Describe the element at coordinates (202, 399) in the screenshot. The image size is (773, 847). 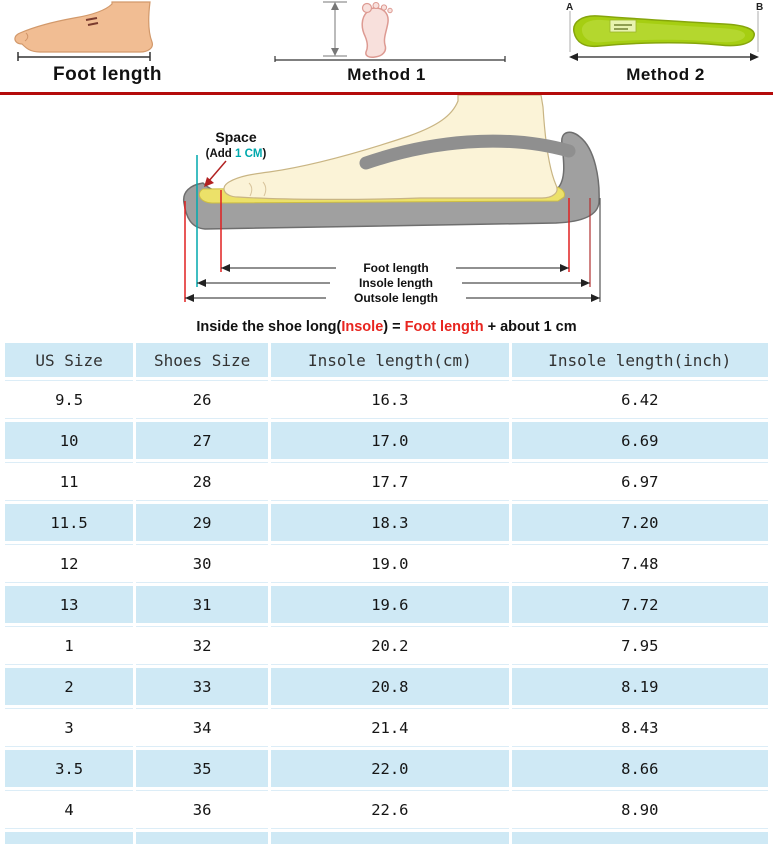
I see `table-cell: 26` at that location.